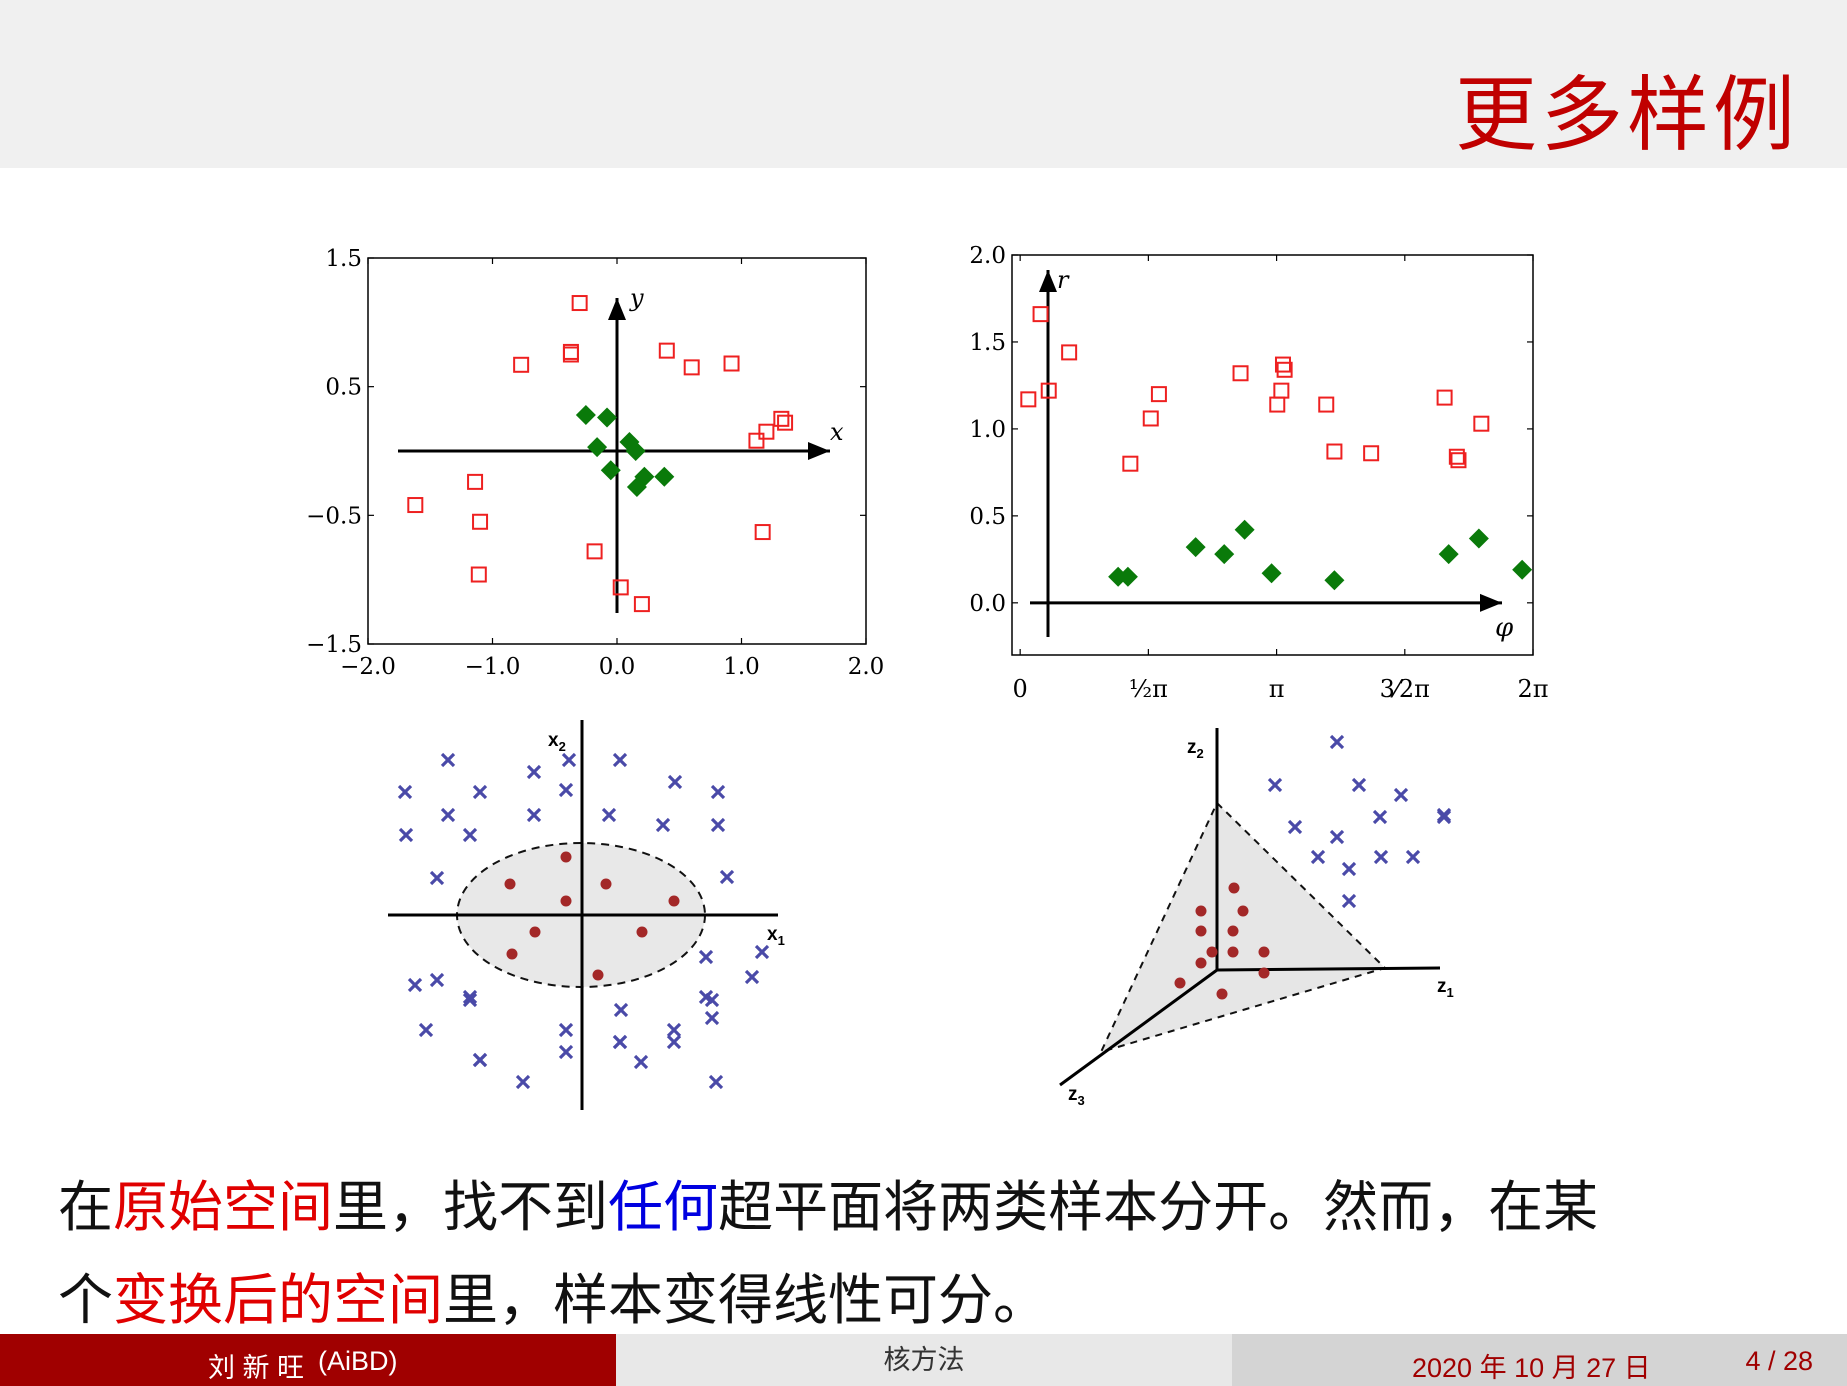 The height and width of the screenshot is (1386, 1847). Describe the element at coordinates (866, 667) in the screenshot. I see `x-tick-label: 2.0` at that location.